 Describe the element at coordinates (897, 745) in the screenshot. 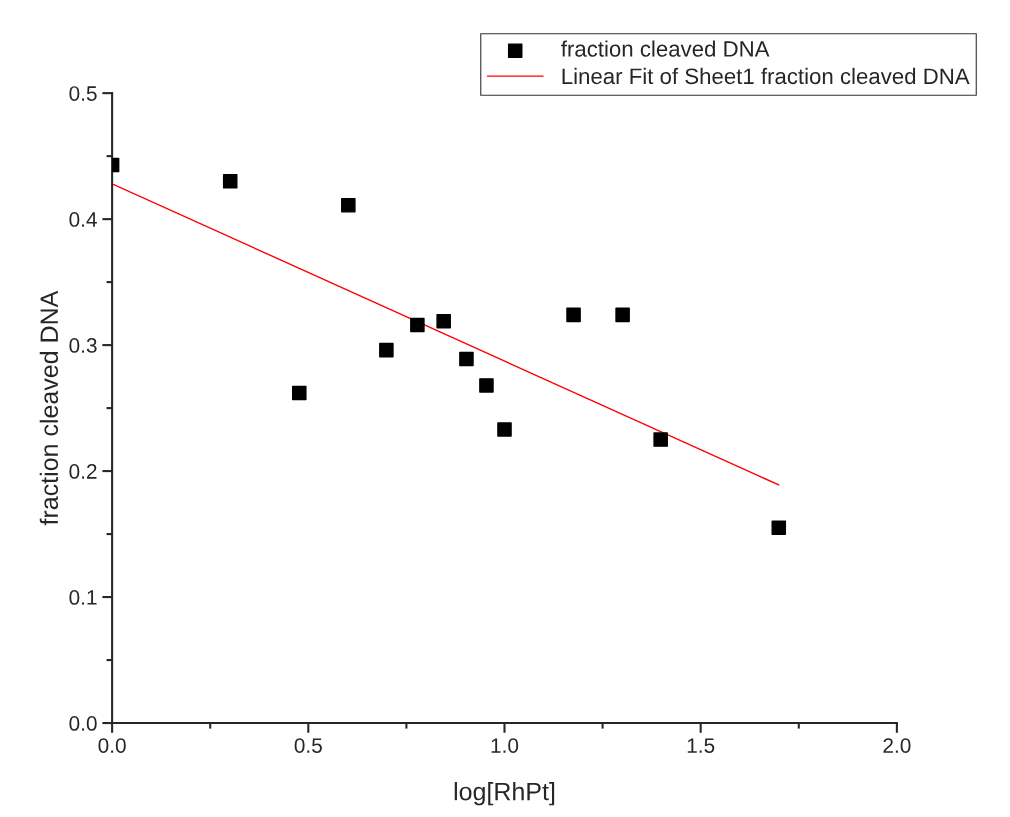

I see `x-tick-label: 2.0` at that location.